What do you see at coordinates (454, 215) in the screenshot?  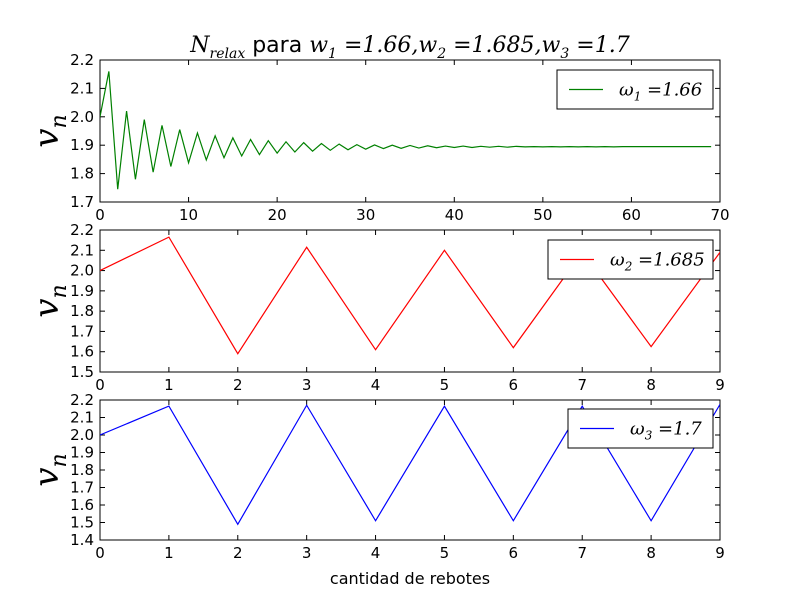 I see `x-tick-label: 40` at bounding box center [454, 215].